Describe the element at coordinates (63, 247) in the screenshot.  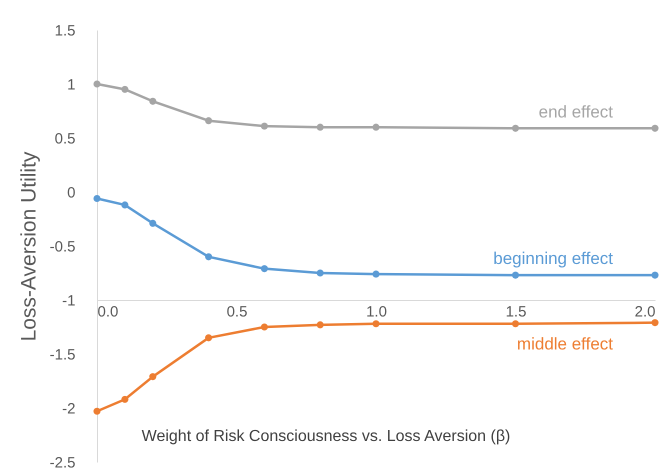
I see `y-tick-label: -0.5` at that location.